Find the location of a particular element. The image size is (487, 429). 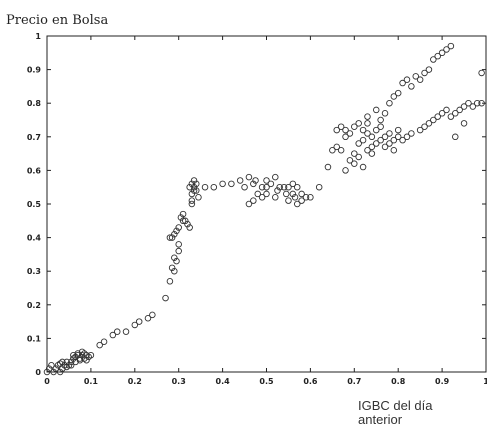

x-tick-label: 0.9 is located at coordinates (442, 381).